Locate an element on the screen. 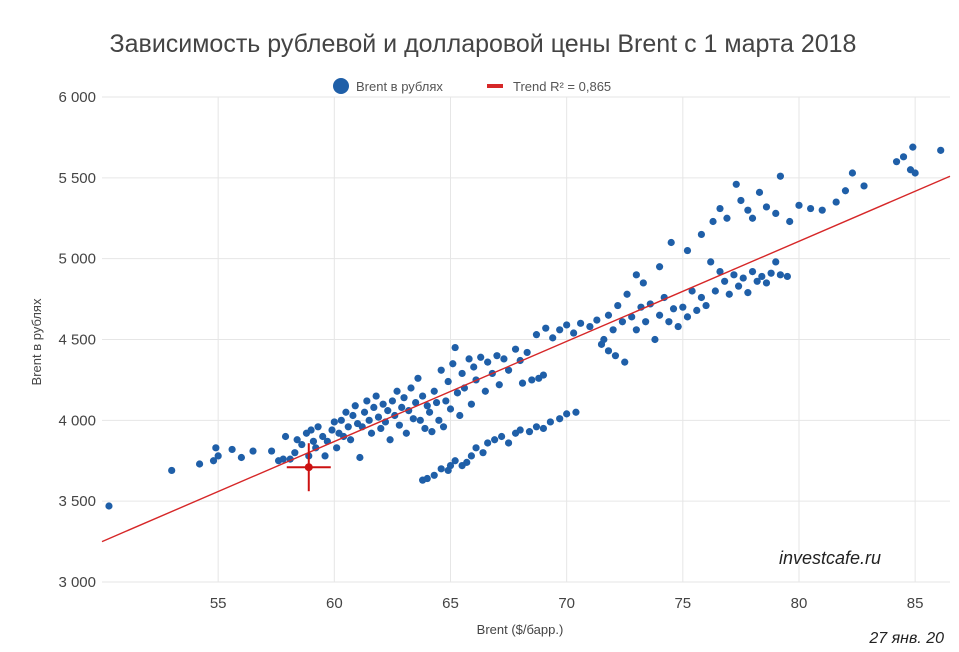 The height and width of the screenshot is (652, 959). date-stamp: 27 янв. 20 is located at coordinates (906, 638).